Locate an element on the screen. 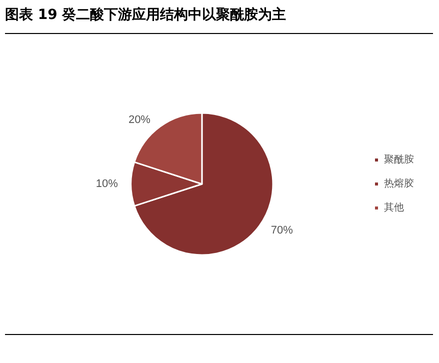 This screenshot has width=439, height=363. legend-label: 聚酰胺 is located at coordinates (399, 160).